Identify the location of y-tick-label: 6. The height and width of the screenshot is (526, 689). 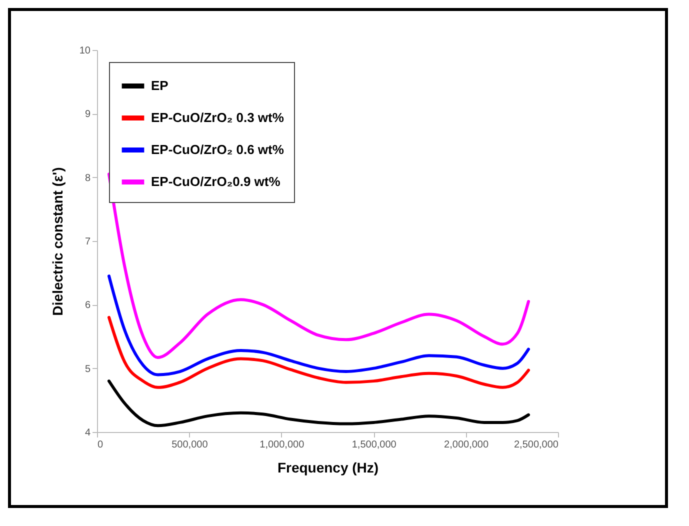
(87, 306).